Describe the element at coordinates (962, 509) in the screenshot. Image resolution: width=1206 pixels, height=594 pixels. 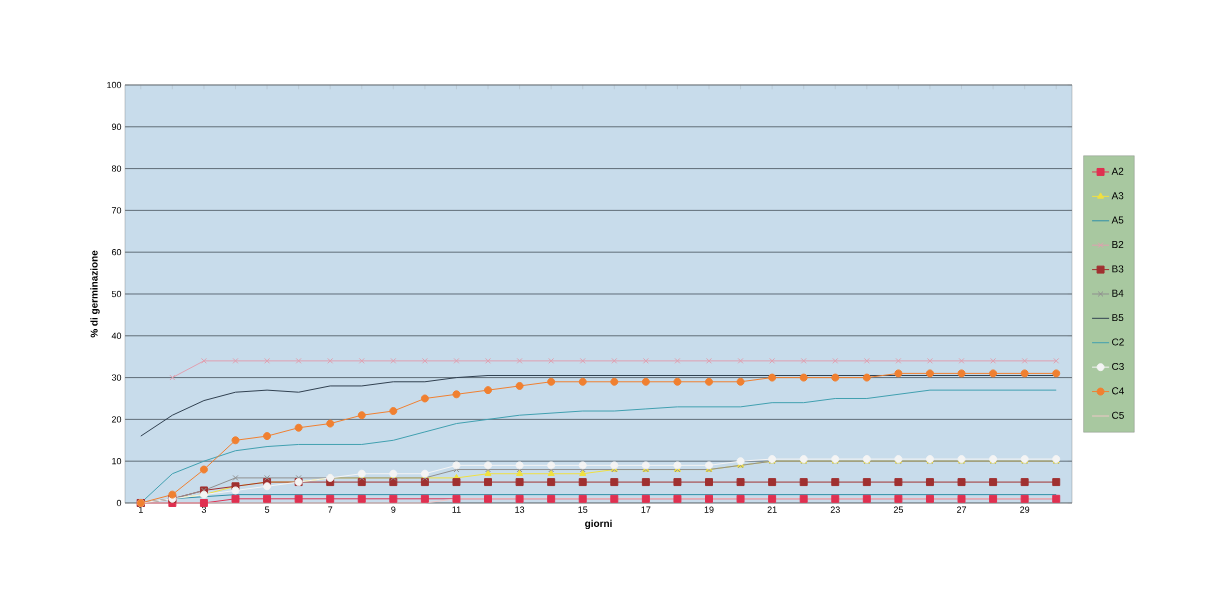
I see `x-tick-label: 27` at that location.